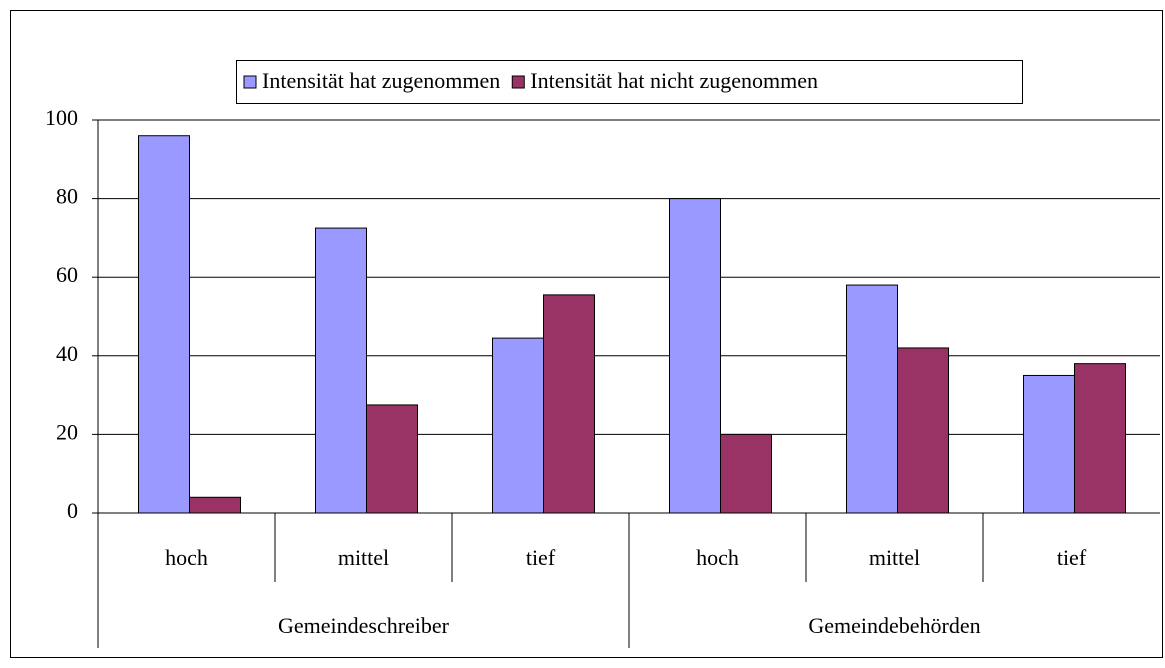 Image resolution: width=1165 pixels, height=668 pixels. I want to click on y-tick-label: 20, so click(67, 431).